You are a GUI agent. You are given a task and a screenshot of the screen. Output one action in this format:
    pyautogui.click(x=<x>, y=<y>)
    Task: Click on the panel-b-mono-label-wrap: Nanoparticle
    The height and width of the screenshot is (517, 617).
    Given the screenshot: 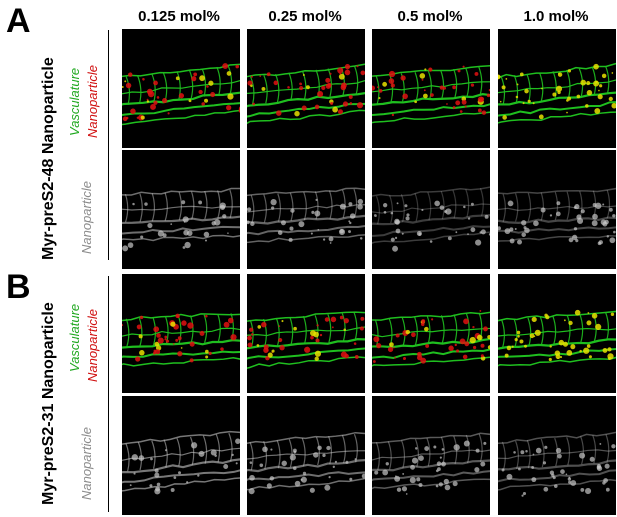 What is the action you would take?
    pyautogui.click(x=87, y=463)
    